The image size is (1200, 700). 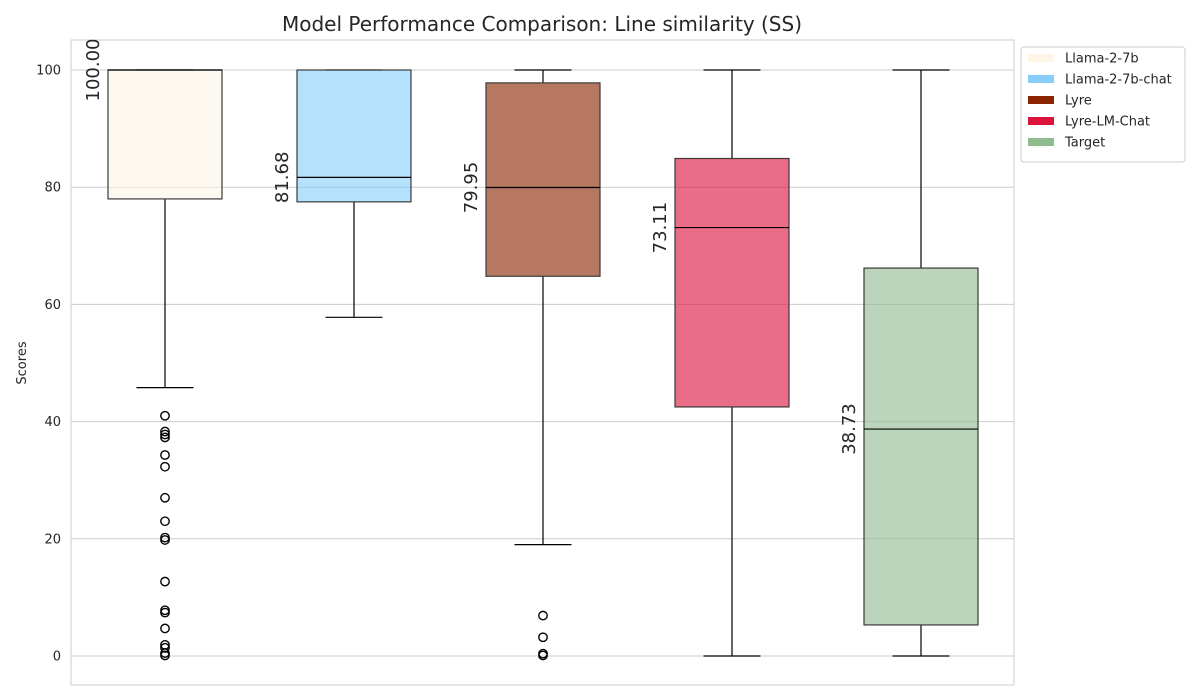 I want to click on legend-item: Llama-2-7b-chat, so click(x=1100, y=80).